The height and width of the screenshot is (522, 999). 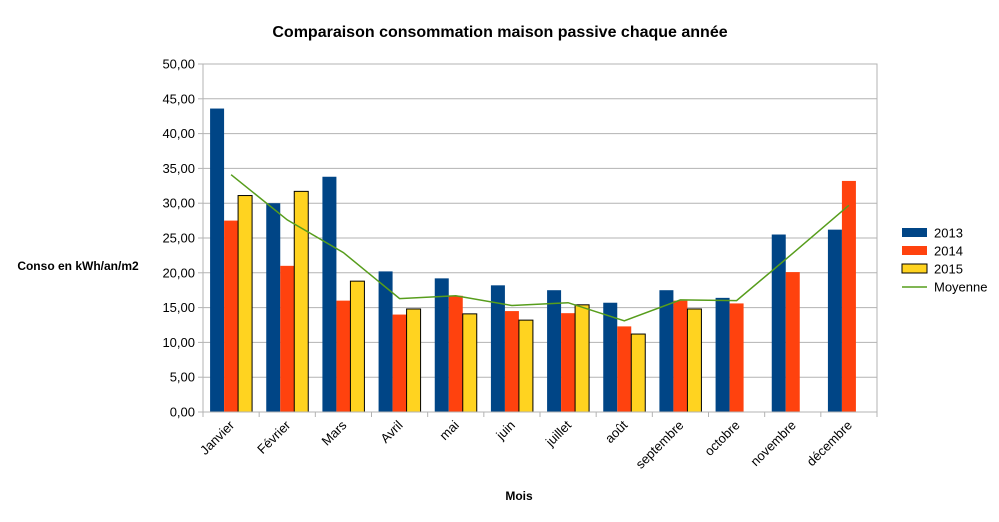 What do you see at coordinates (848, 296) in the screenshot?
I see `bar-2014-décembre` at bounding box center [848, 296].